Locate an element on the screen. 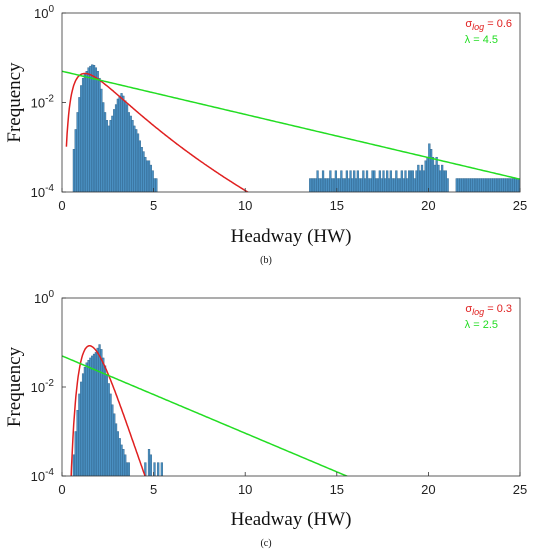 The height and width of the screenshot is (550, 533). x-tick-label: 25 is located at coordinates (520, 489).